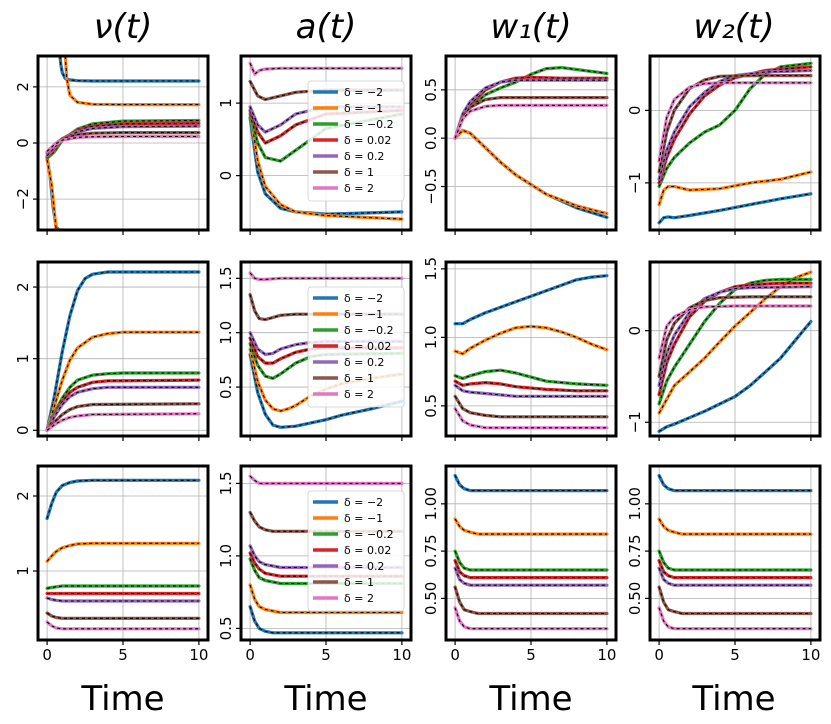 Image resolution: width=831 pixels, height=724 pixels. I want to click on y-tick-label: −2, so click(23, 199).